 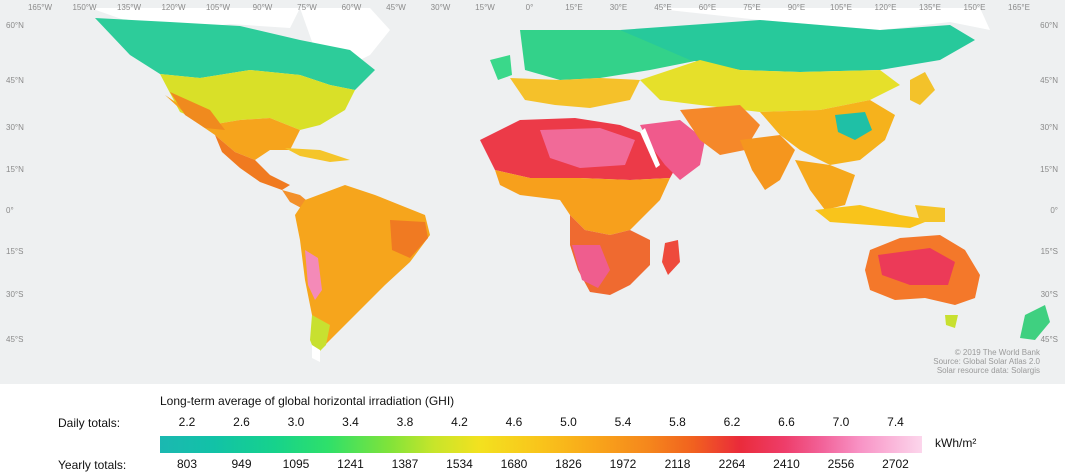 I want to click on latitude-label-right: 30°S, so click(x=1049, y=294).